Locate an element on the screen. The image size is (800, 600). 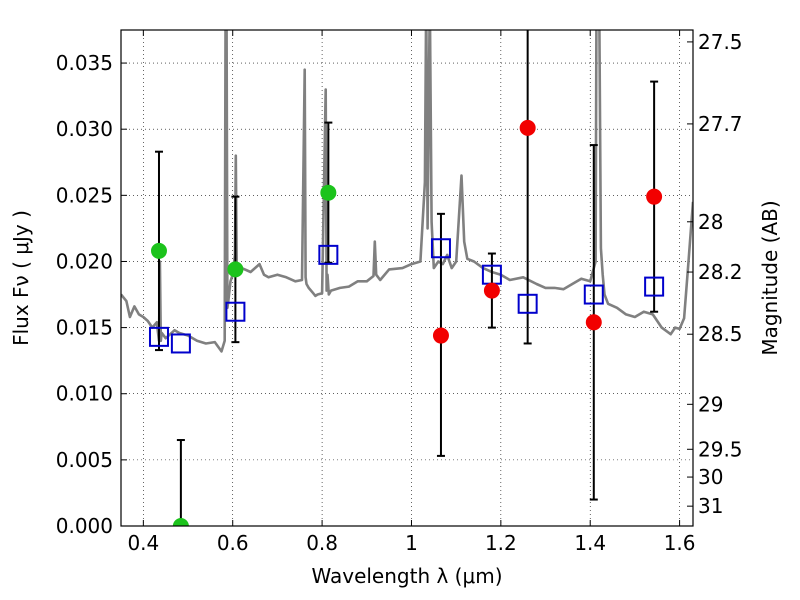
y-right-tick-label: 31 is located at coordinates (710, 506).